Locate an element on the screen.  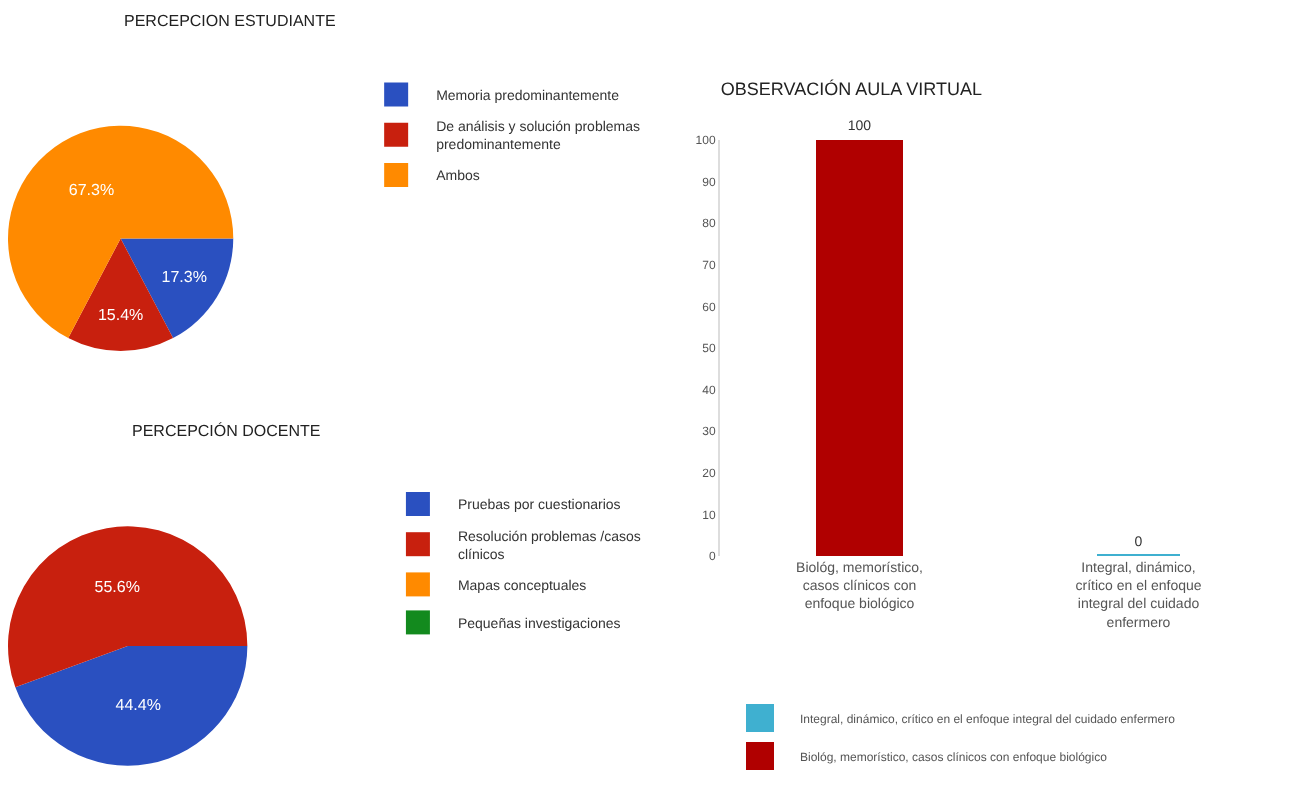
data-label: 55.6% is located at coordinates (117, 587).